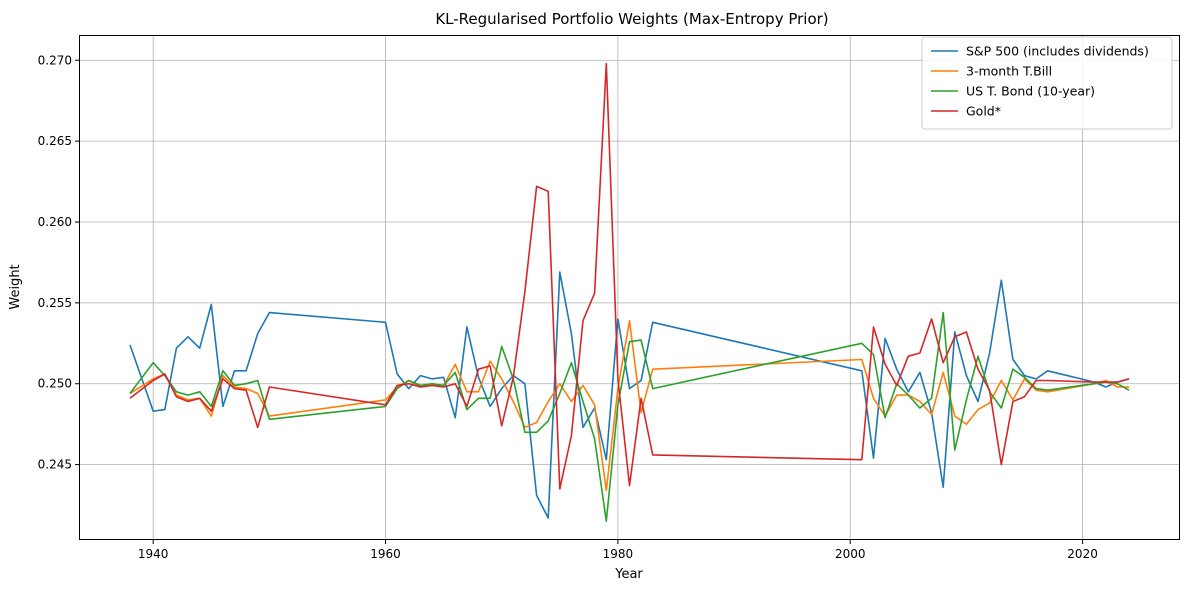 The height and width of the screenshot is (590, 1189). Describe the element at coordinates (55, 222) in the screenshot. I see `y-tick-label: 0.260` at that location.